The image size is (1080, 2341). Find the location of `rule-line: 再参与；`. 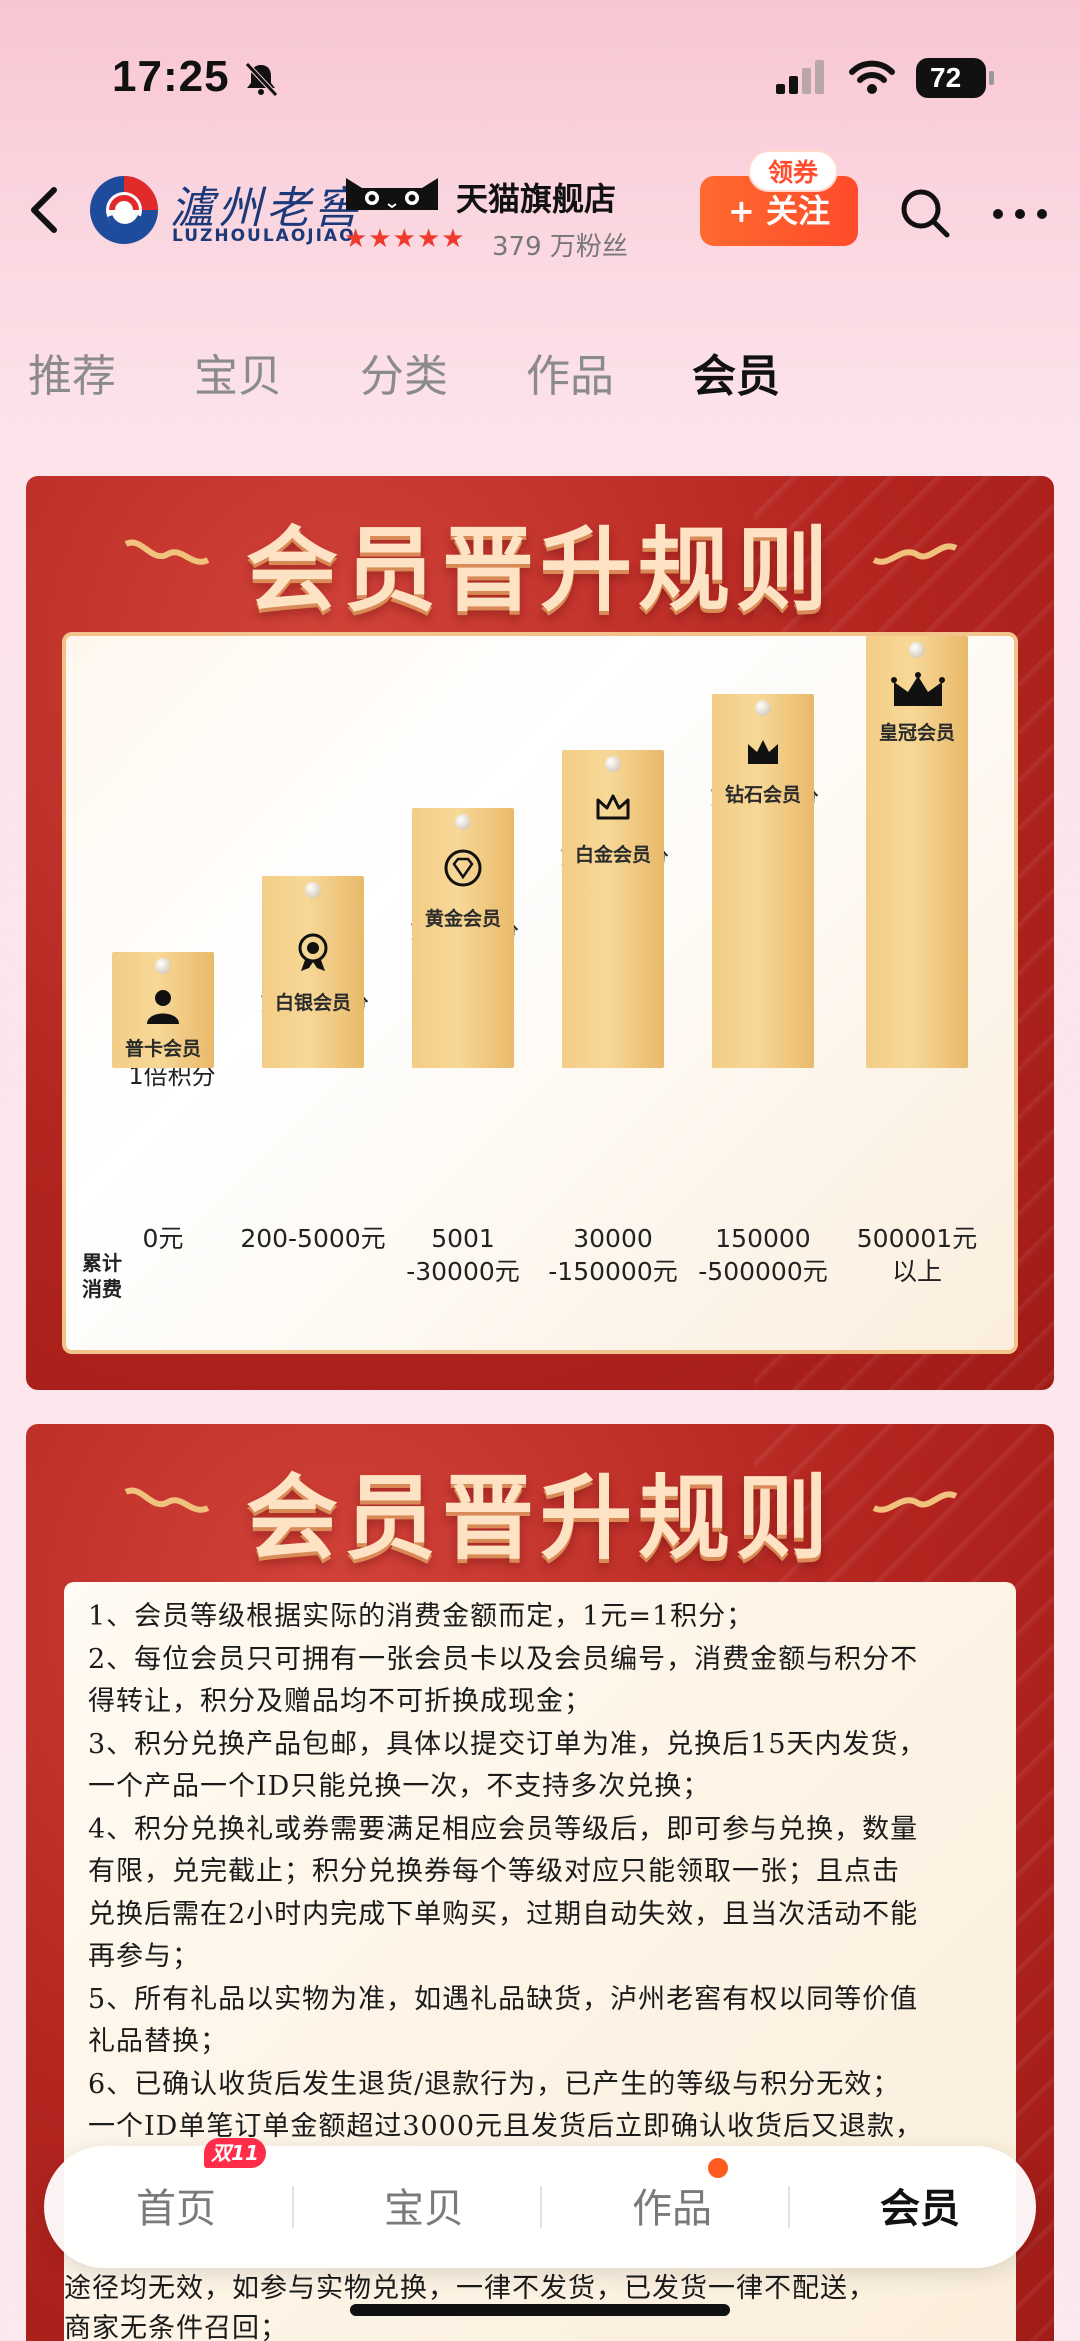

rule-line: 再参与； is located at coordinates (144, 1956).